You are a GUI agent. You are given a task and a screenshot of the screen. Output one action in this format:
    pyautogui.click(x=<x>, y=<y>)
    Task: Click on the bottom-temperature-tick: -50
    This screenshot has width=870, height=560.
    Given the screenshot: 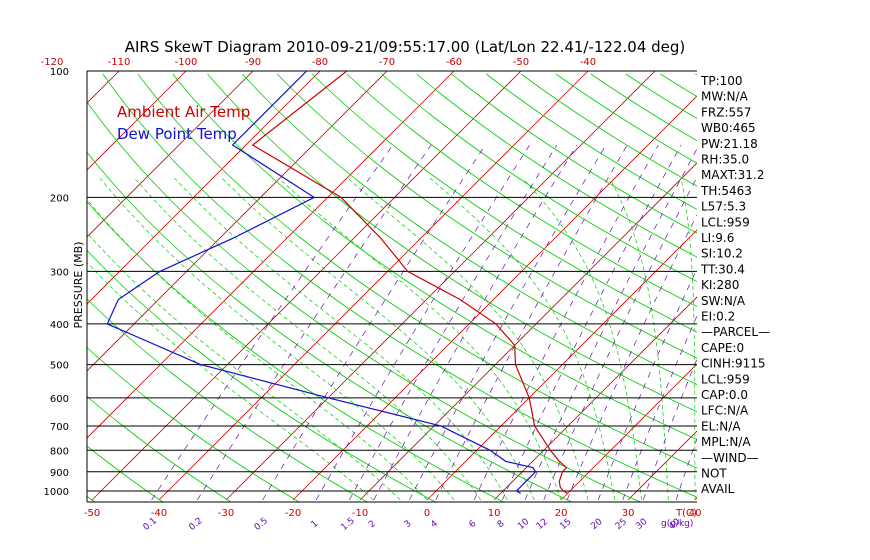 What is the action you would take?
    pyautogui.click(x=92, y=513)
    